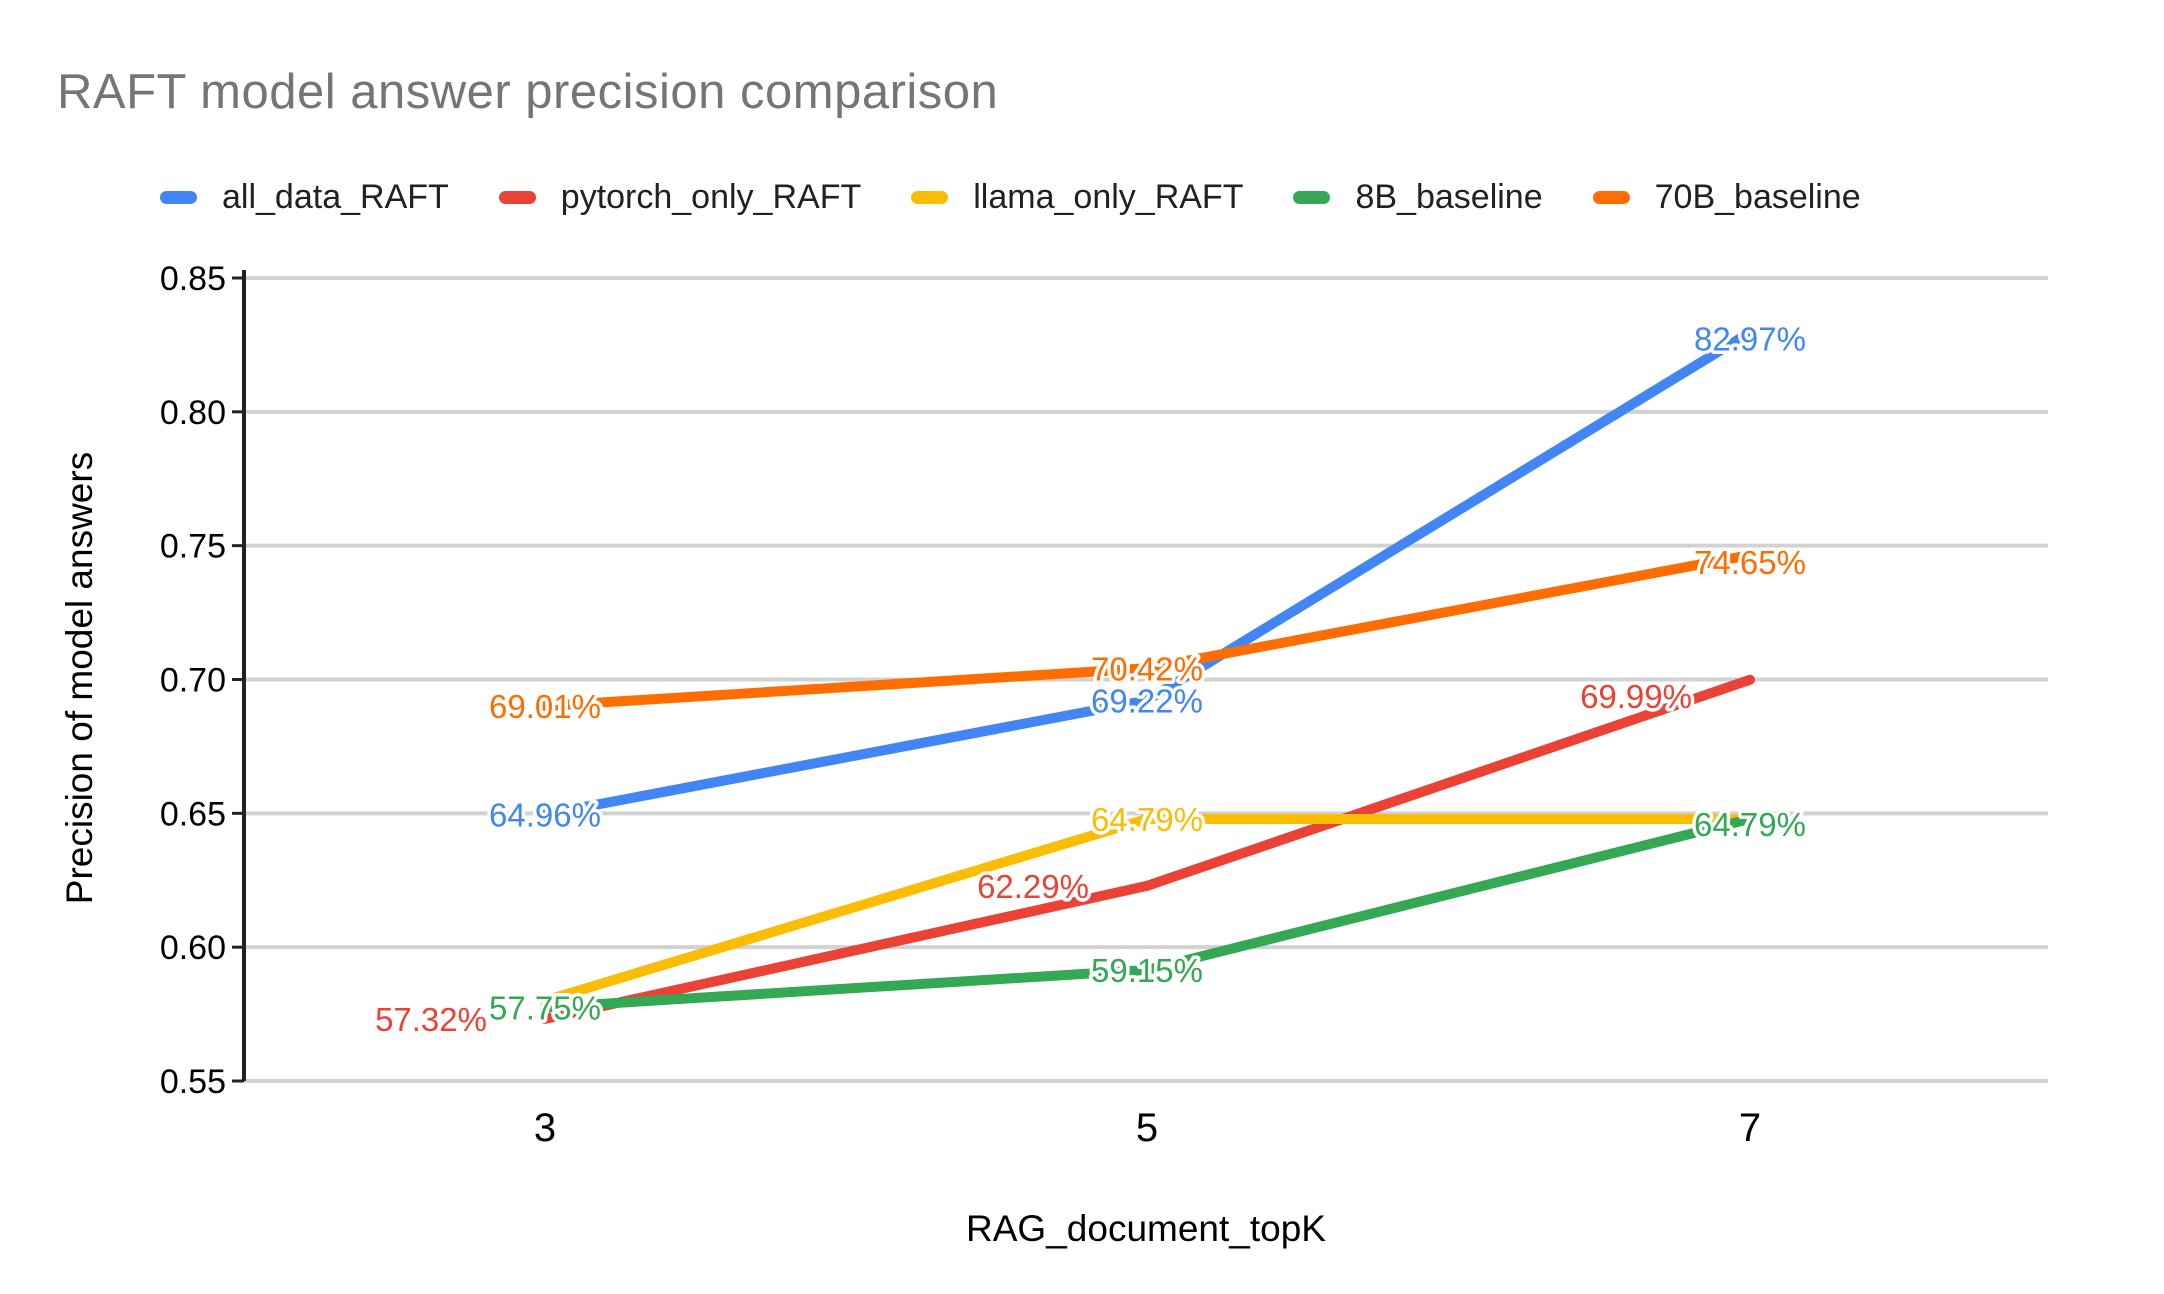 The width and height of the screenshot is (2164, 1294). I want to click on legend-swatch-70B_baseline, so click(1611, 197).